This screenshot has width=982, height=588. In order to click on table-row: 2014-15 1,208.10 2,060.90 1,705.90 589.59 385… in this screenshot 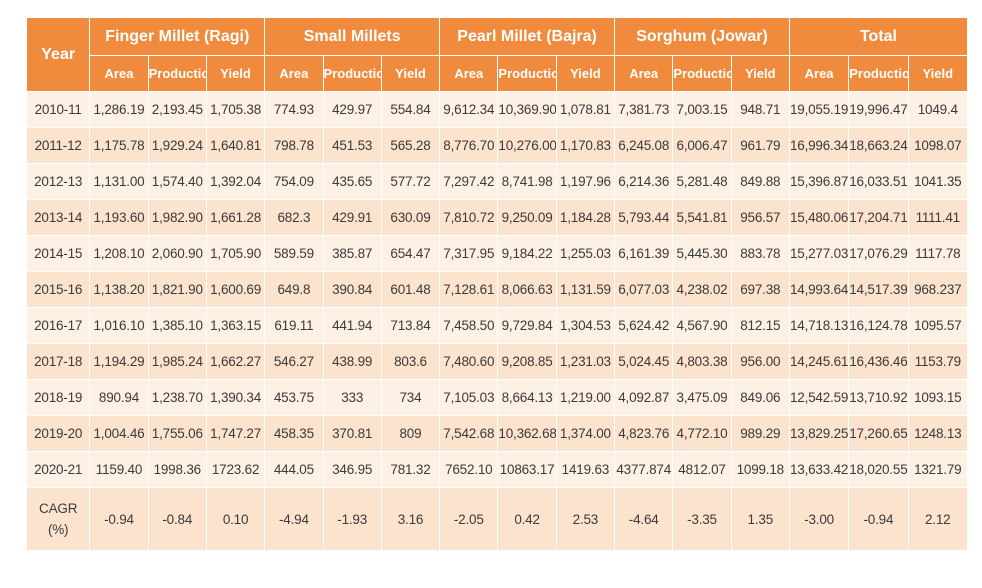, I will do `click(497, 253)`.